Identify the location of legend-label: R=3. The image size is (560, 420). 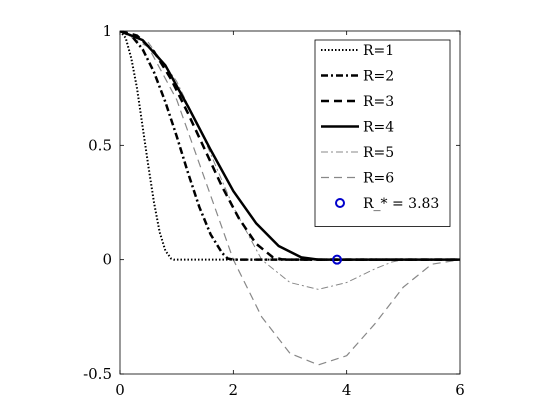
(378, 102).